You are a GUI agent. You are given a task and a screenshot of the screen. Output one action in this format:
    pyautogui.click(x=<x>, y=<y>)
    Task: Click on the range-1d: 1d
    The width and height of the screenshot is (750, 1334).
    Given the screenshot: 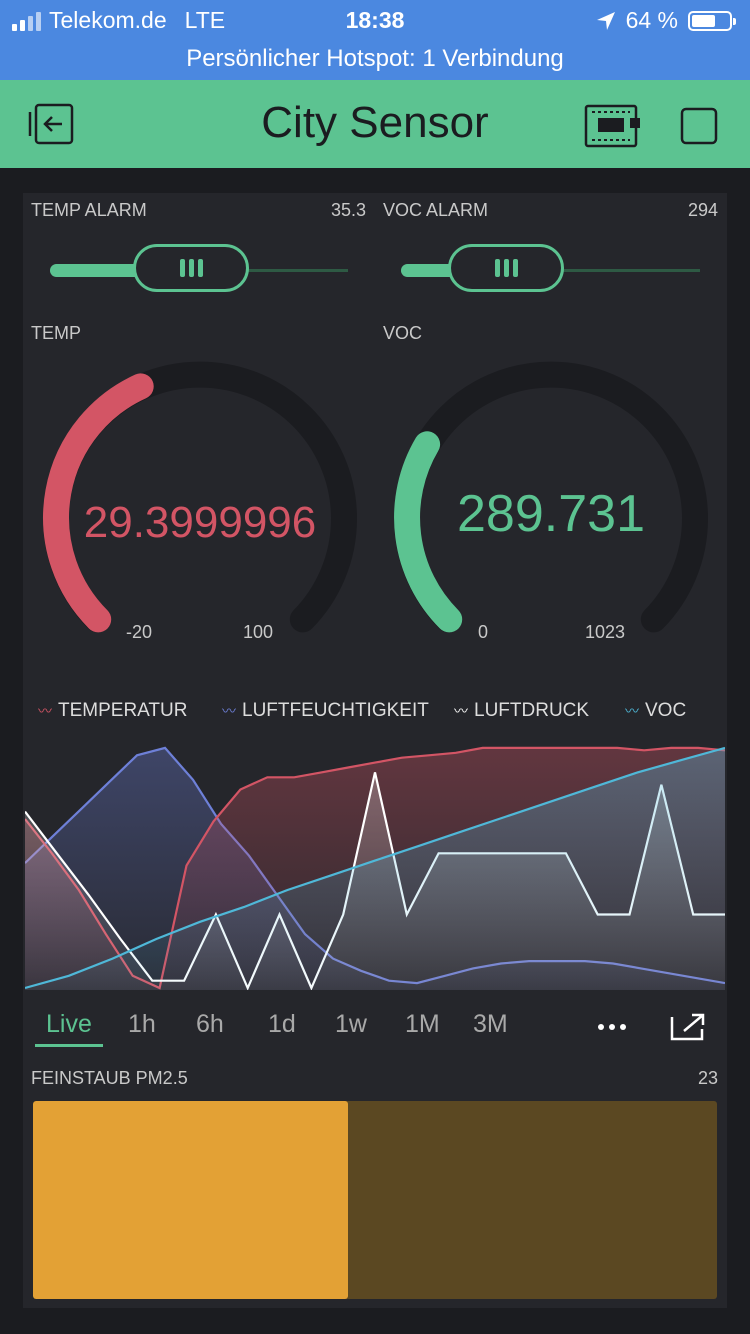 What is the action you would take?
    pyautogui.click(x=282, y=1024)
    